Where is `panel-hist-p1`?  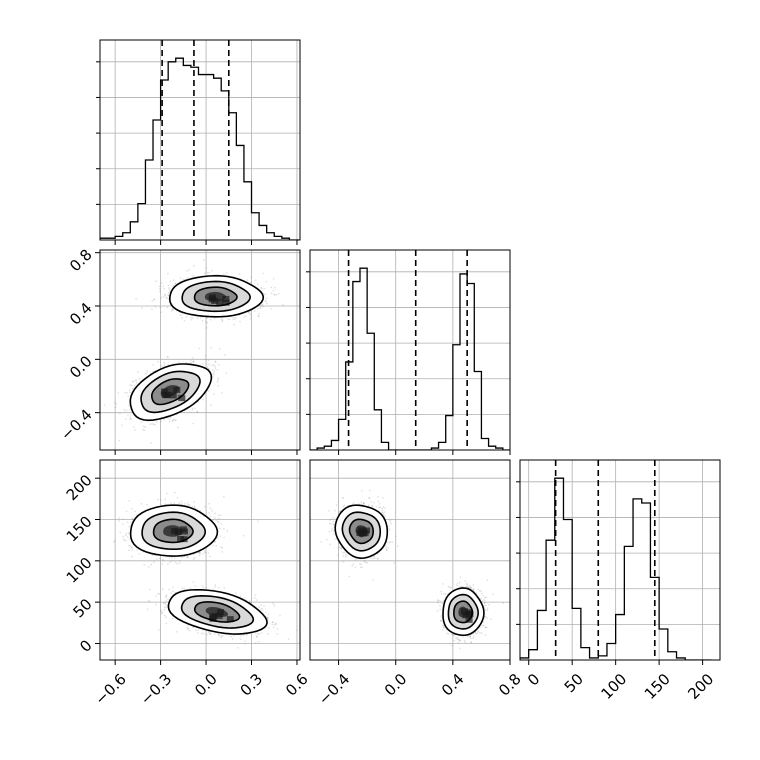 panel-hist-p1 is located at coordinates (408, 350).